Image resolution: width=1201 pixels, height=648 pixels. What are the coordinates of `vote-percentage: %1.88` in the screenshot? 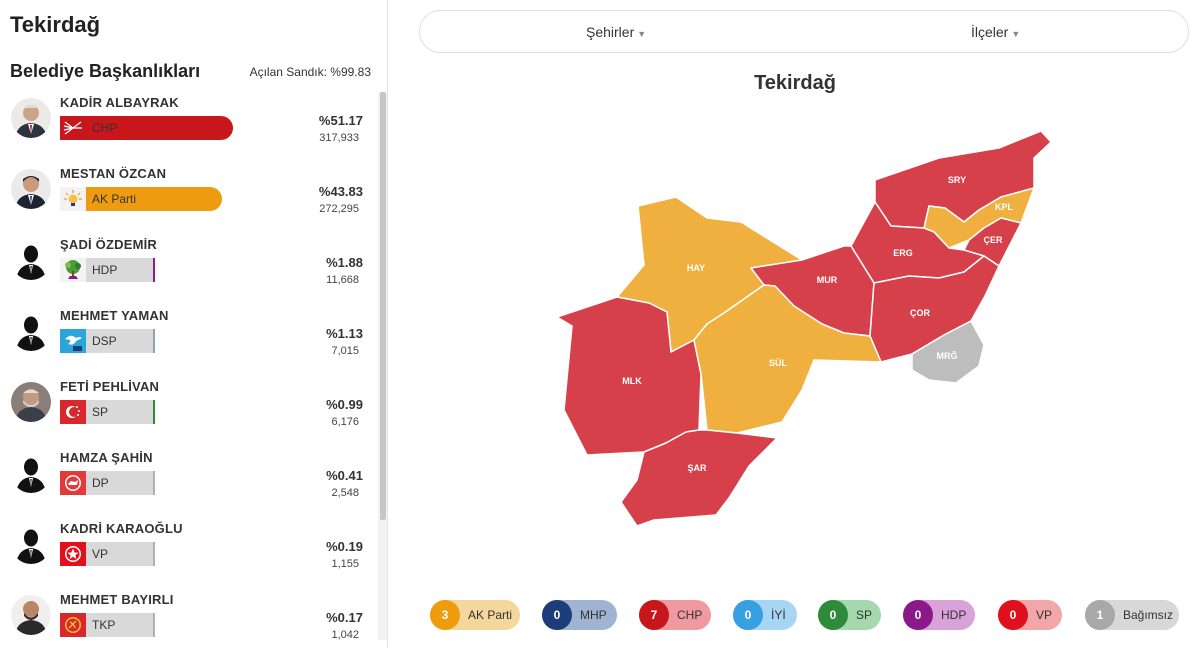 It's located at (344, 262).